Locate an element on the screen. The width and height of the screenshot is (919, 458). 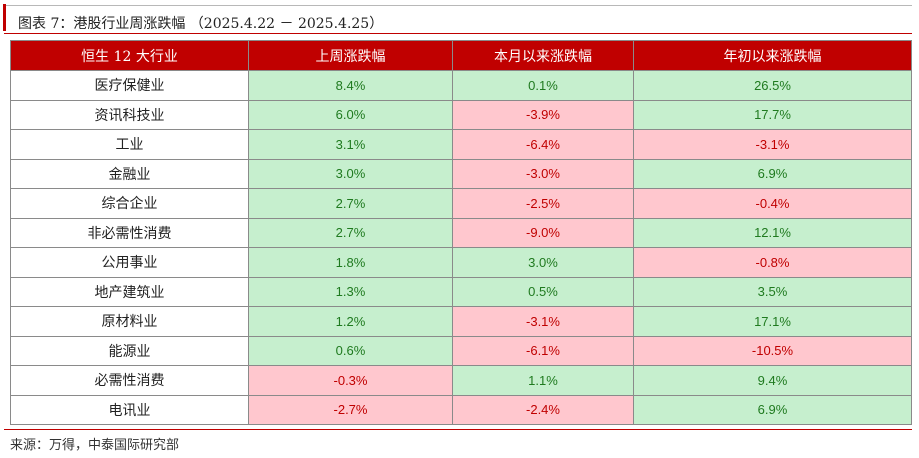
ytd-change-cell: -0.4% is located at coordinates (772, 203).